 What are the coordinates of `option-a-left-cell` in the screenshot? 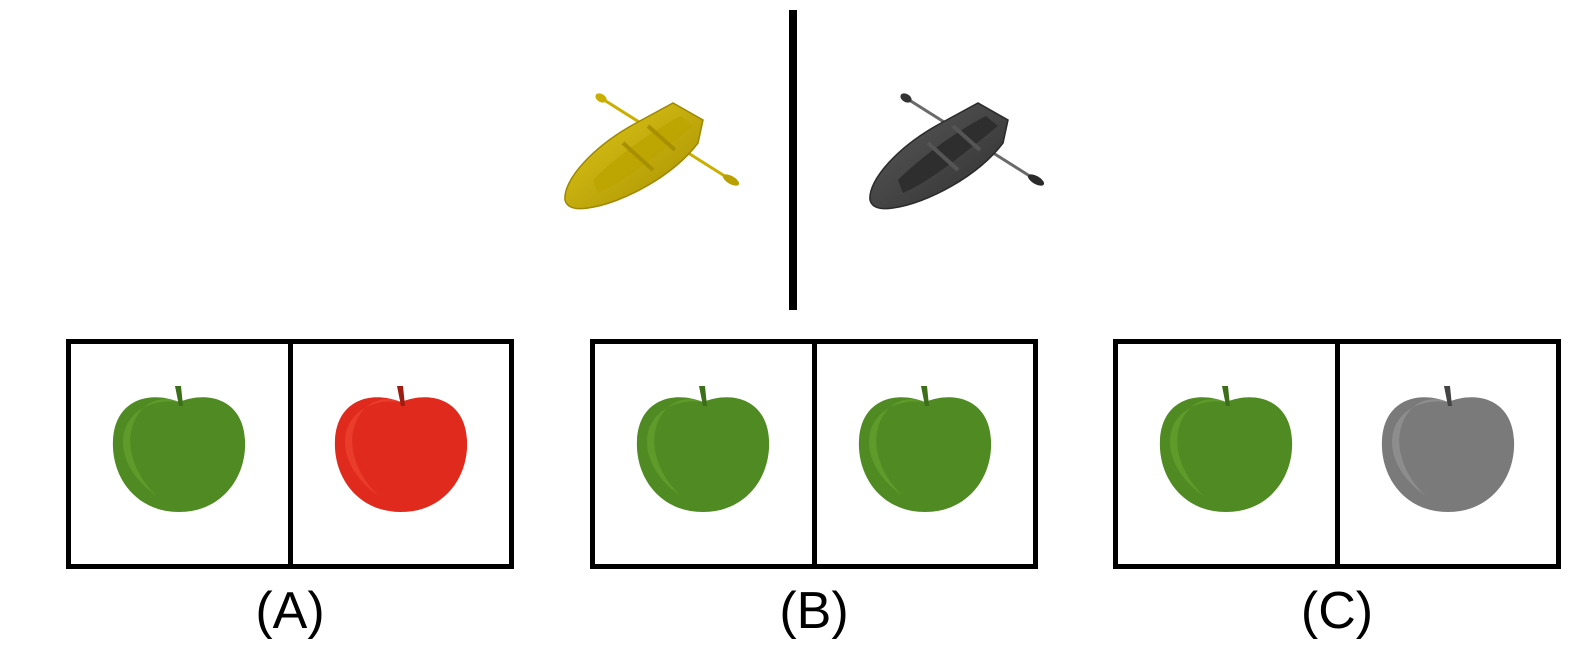 It's located at (179, 454).